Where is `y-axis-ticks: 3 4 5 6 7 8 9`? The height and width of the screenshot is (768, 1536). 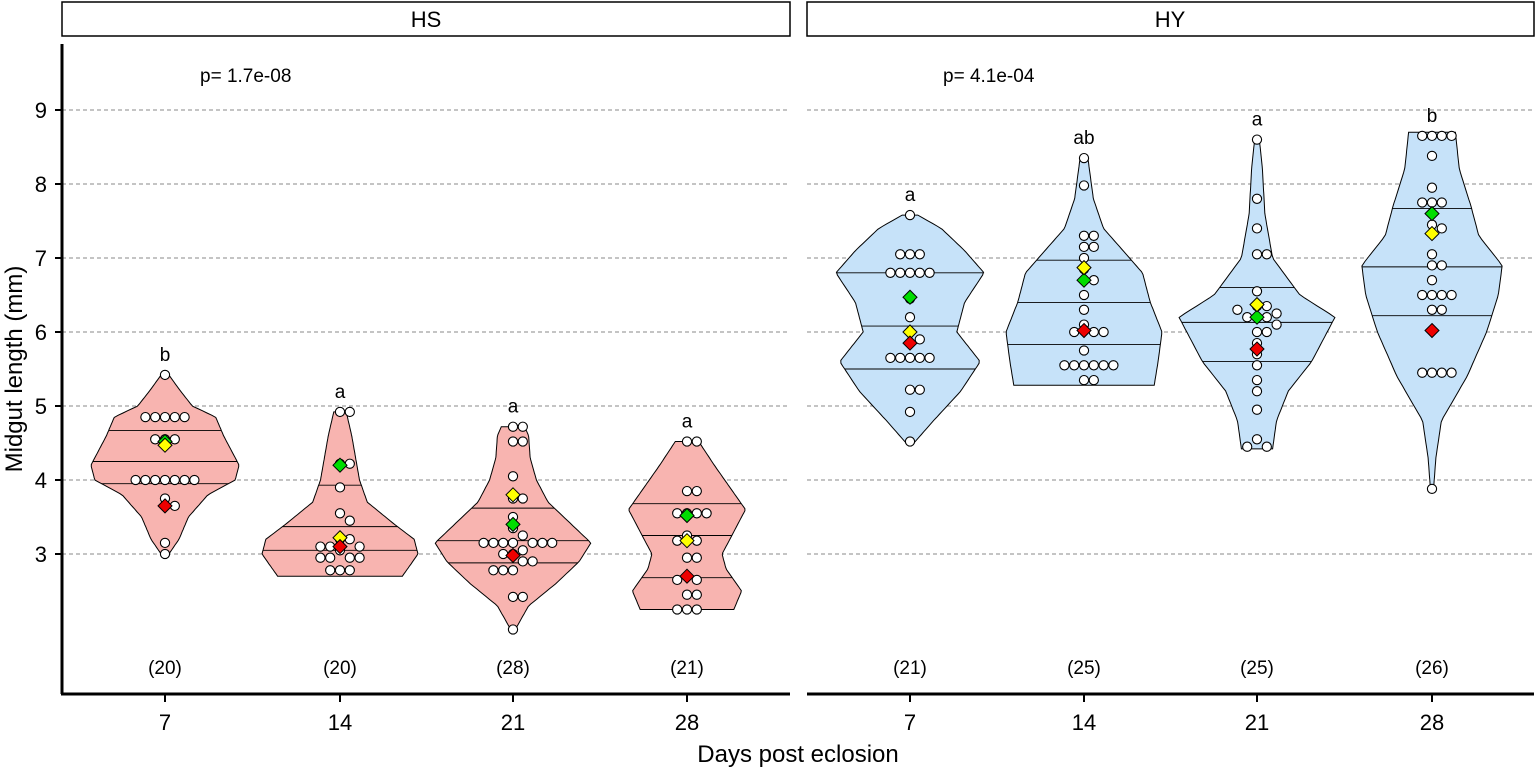
y-axis-ticks: 3 4 5 6 7 8 9 is located at coordinates (48, 332).